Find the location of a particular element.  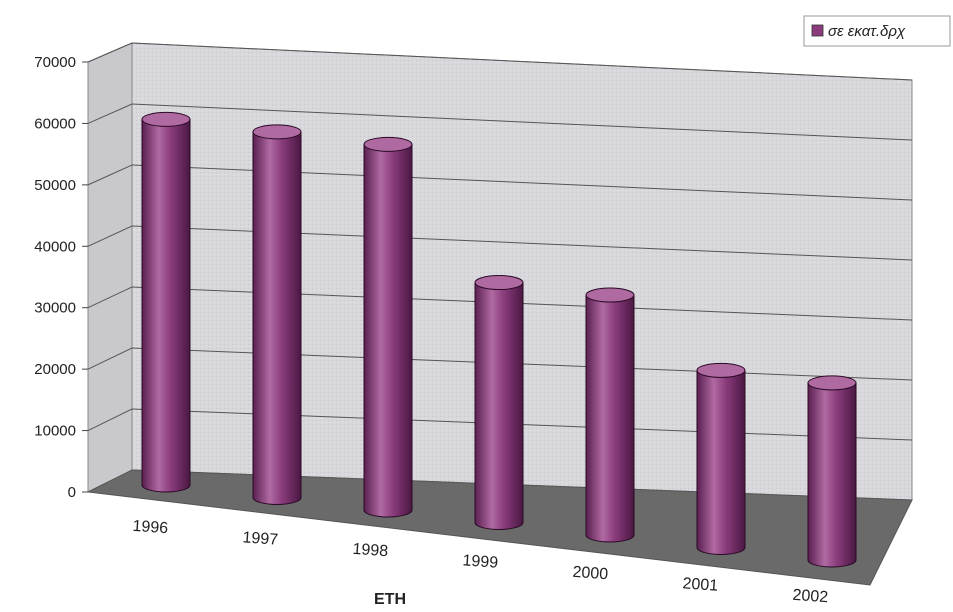

legend: σε εκατ.δρχ is located at coordinates (877, 31).